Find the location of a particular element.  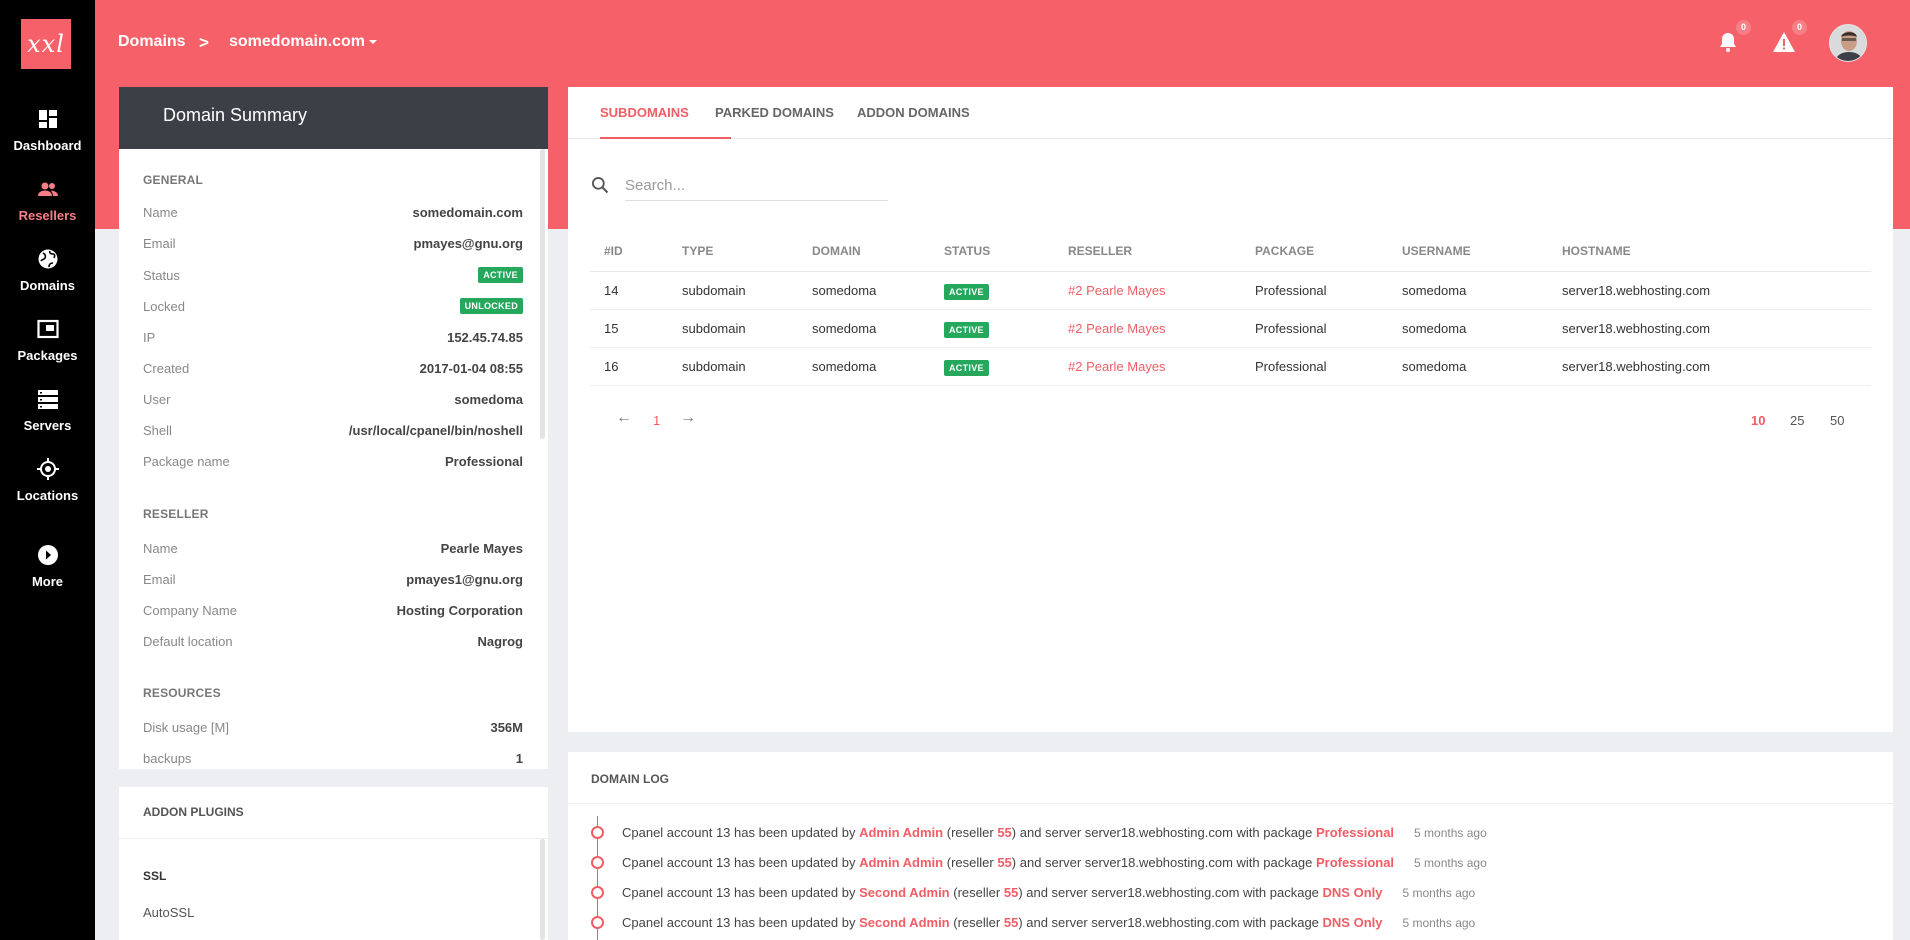

more-icon is located at coordinates (47, 555).